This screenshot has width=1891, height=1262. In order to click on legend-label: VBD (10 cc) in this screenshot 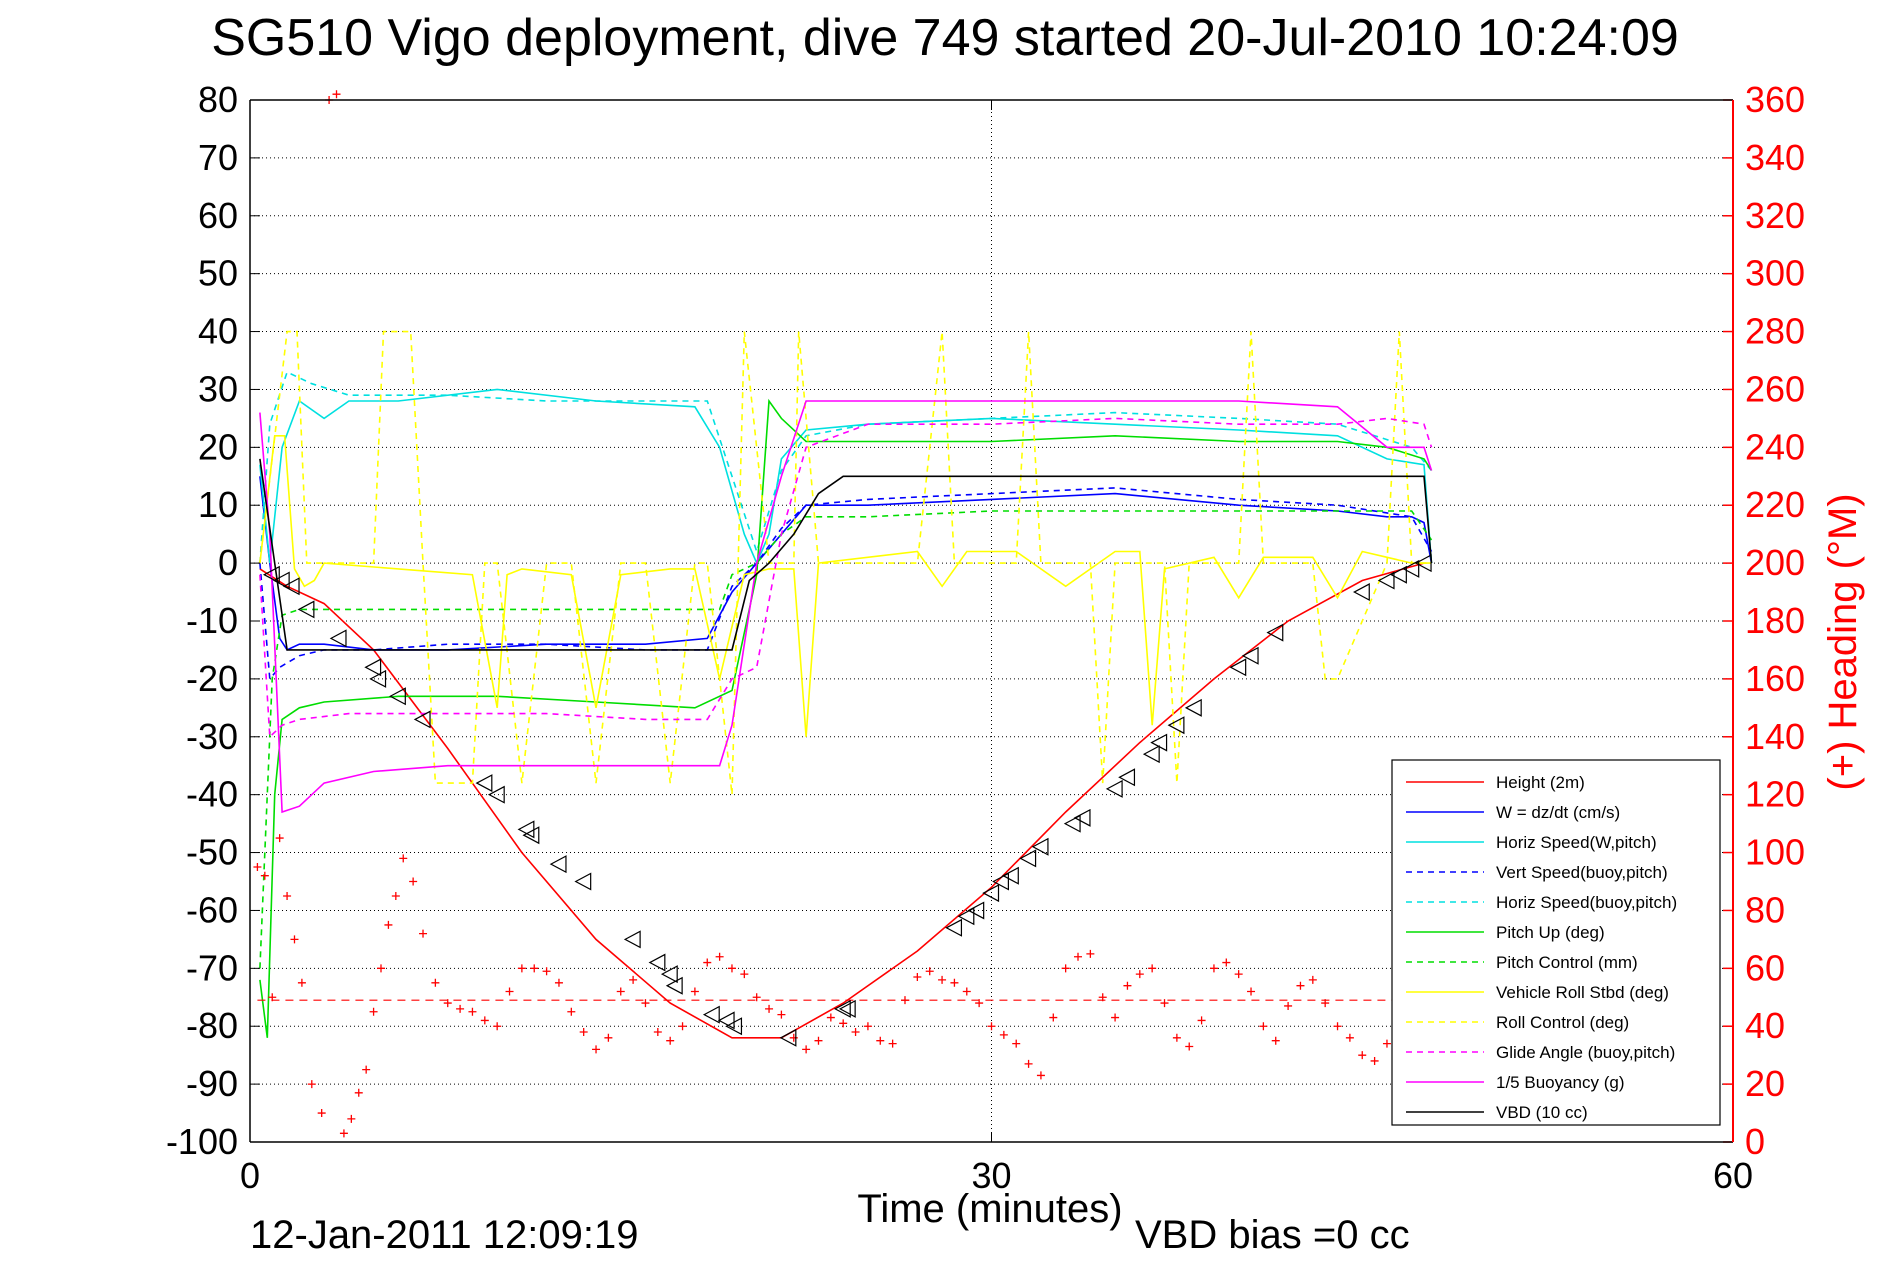, I will do `click(1542, 1112)`.